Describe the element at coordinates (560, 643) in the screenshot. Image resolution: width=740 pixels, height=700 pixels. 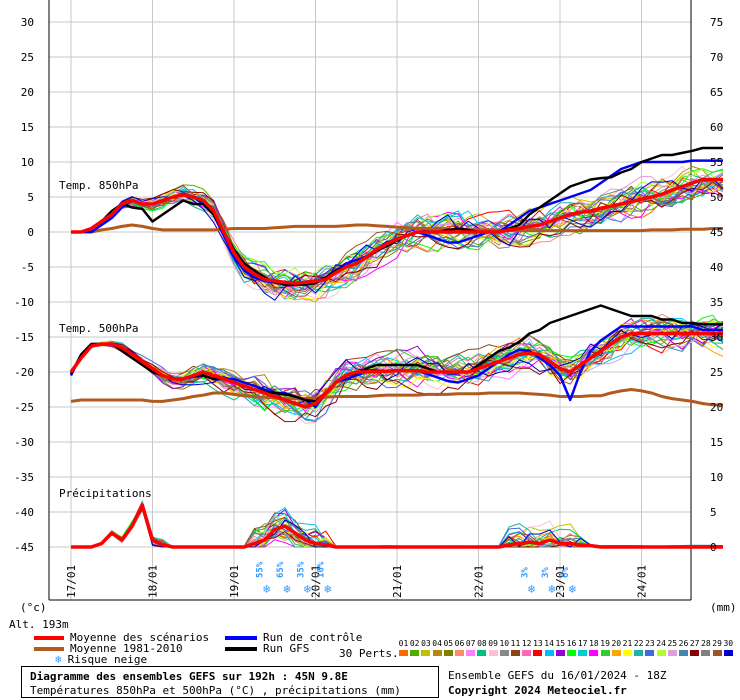
I see `pert-legend-number: 15` at that location.